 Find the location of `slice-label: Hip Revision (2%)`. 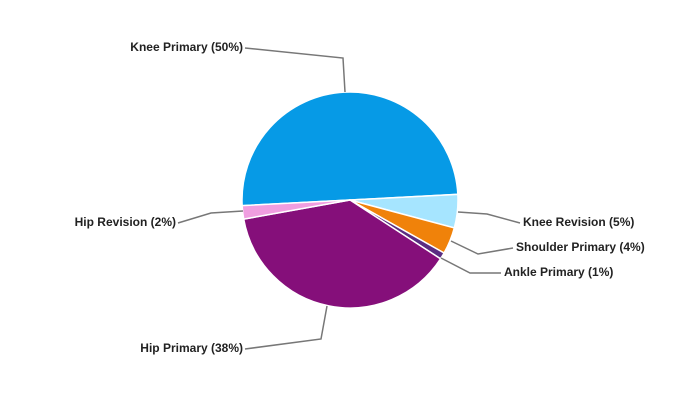

slice-label: Hip Revision (2%) is located at coordinates (125, 222).